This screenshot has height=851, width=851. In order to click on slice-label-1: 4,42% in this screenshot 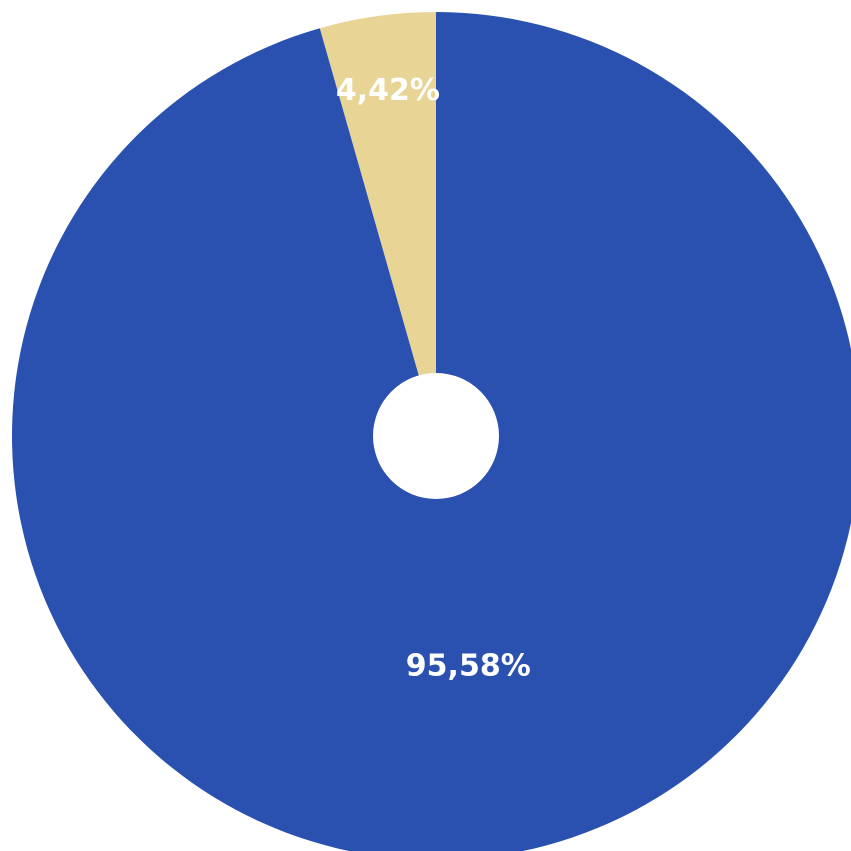, I will do `click(388, 90)`.